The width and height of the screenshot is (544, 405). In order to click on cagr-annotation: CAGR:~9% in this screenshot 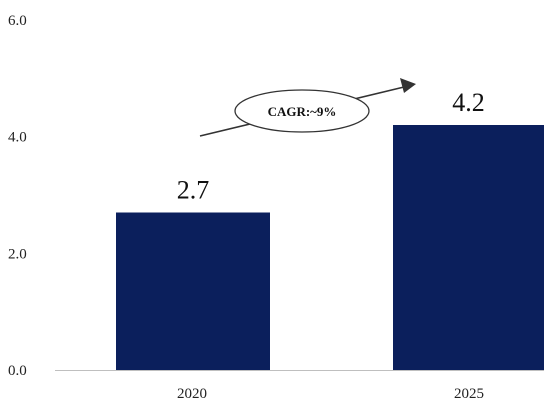, I will do `click(307, 107)`.